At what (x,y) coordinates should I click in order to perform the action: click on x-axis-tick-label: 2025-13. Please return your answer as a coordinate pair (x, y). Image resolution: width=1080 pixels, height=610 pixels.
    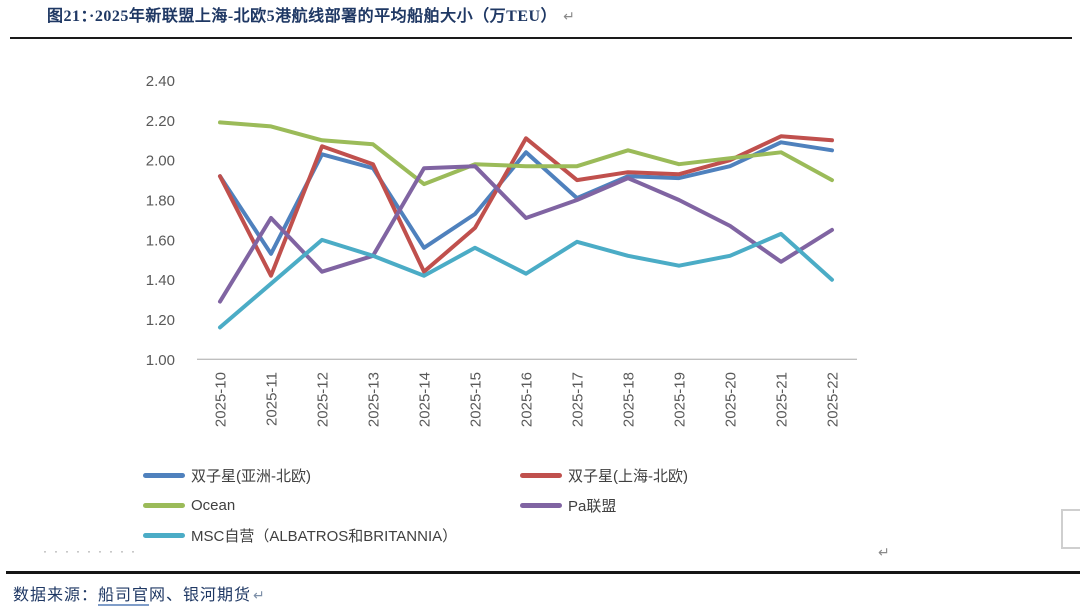
    Looking at the image, I should click on (374, 399).